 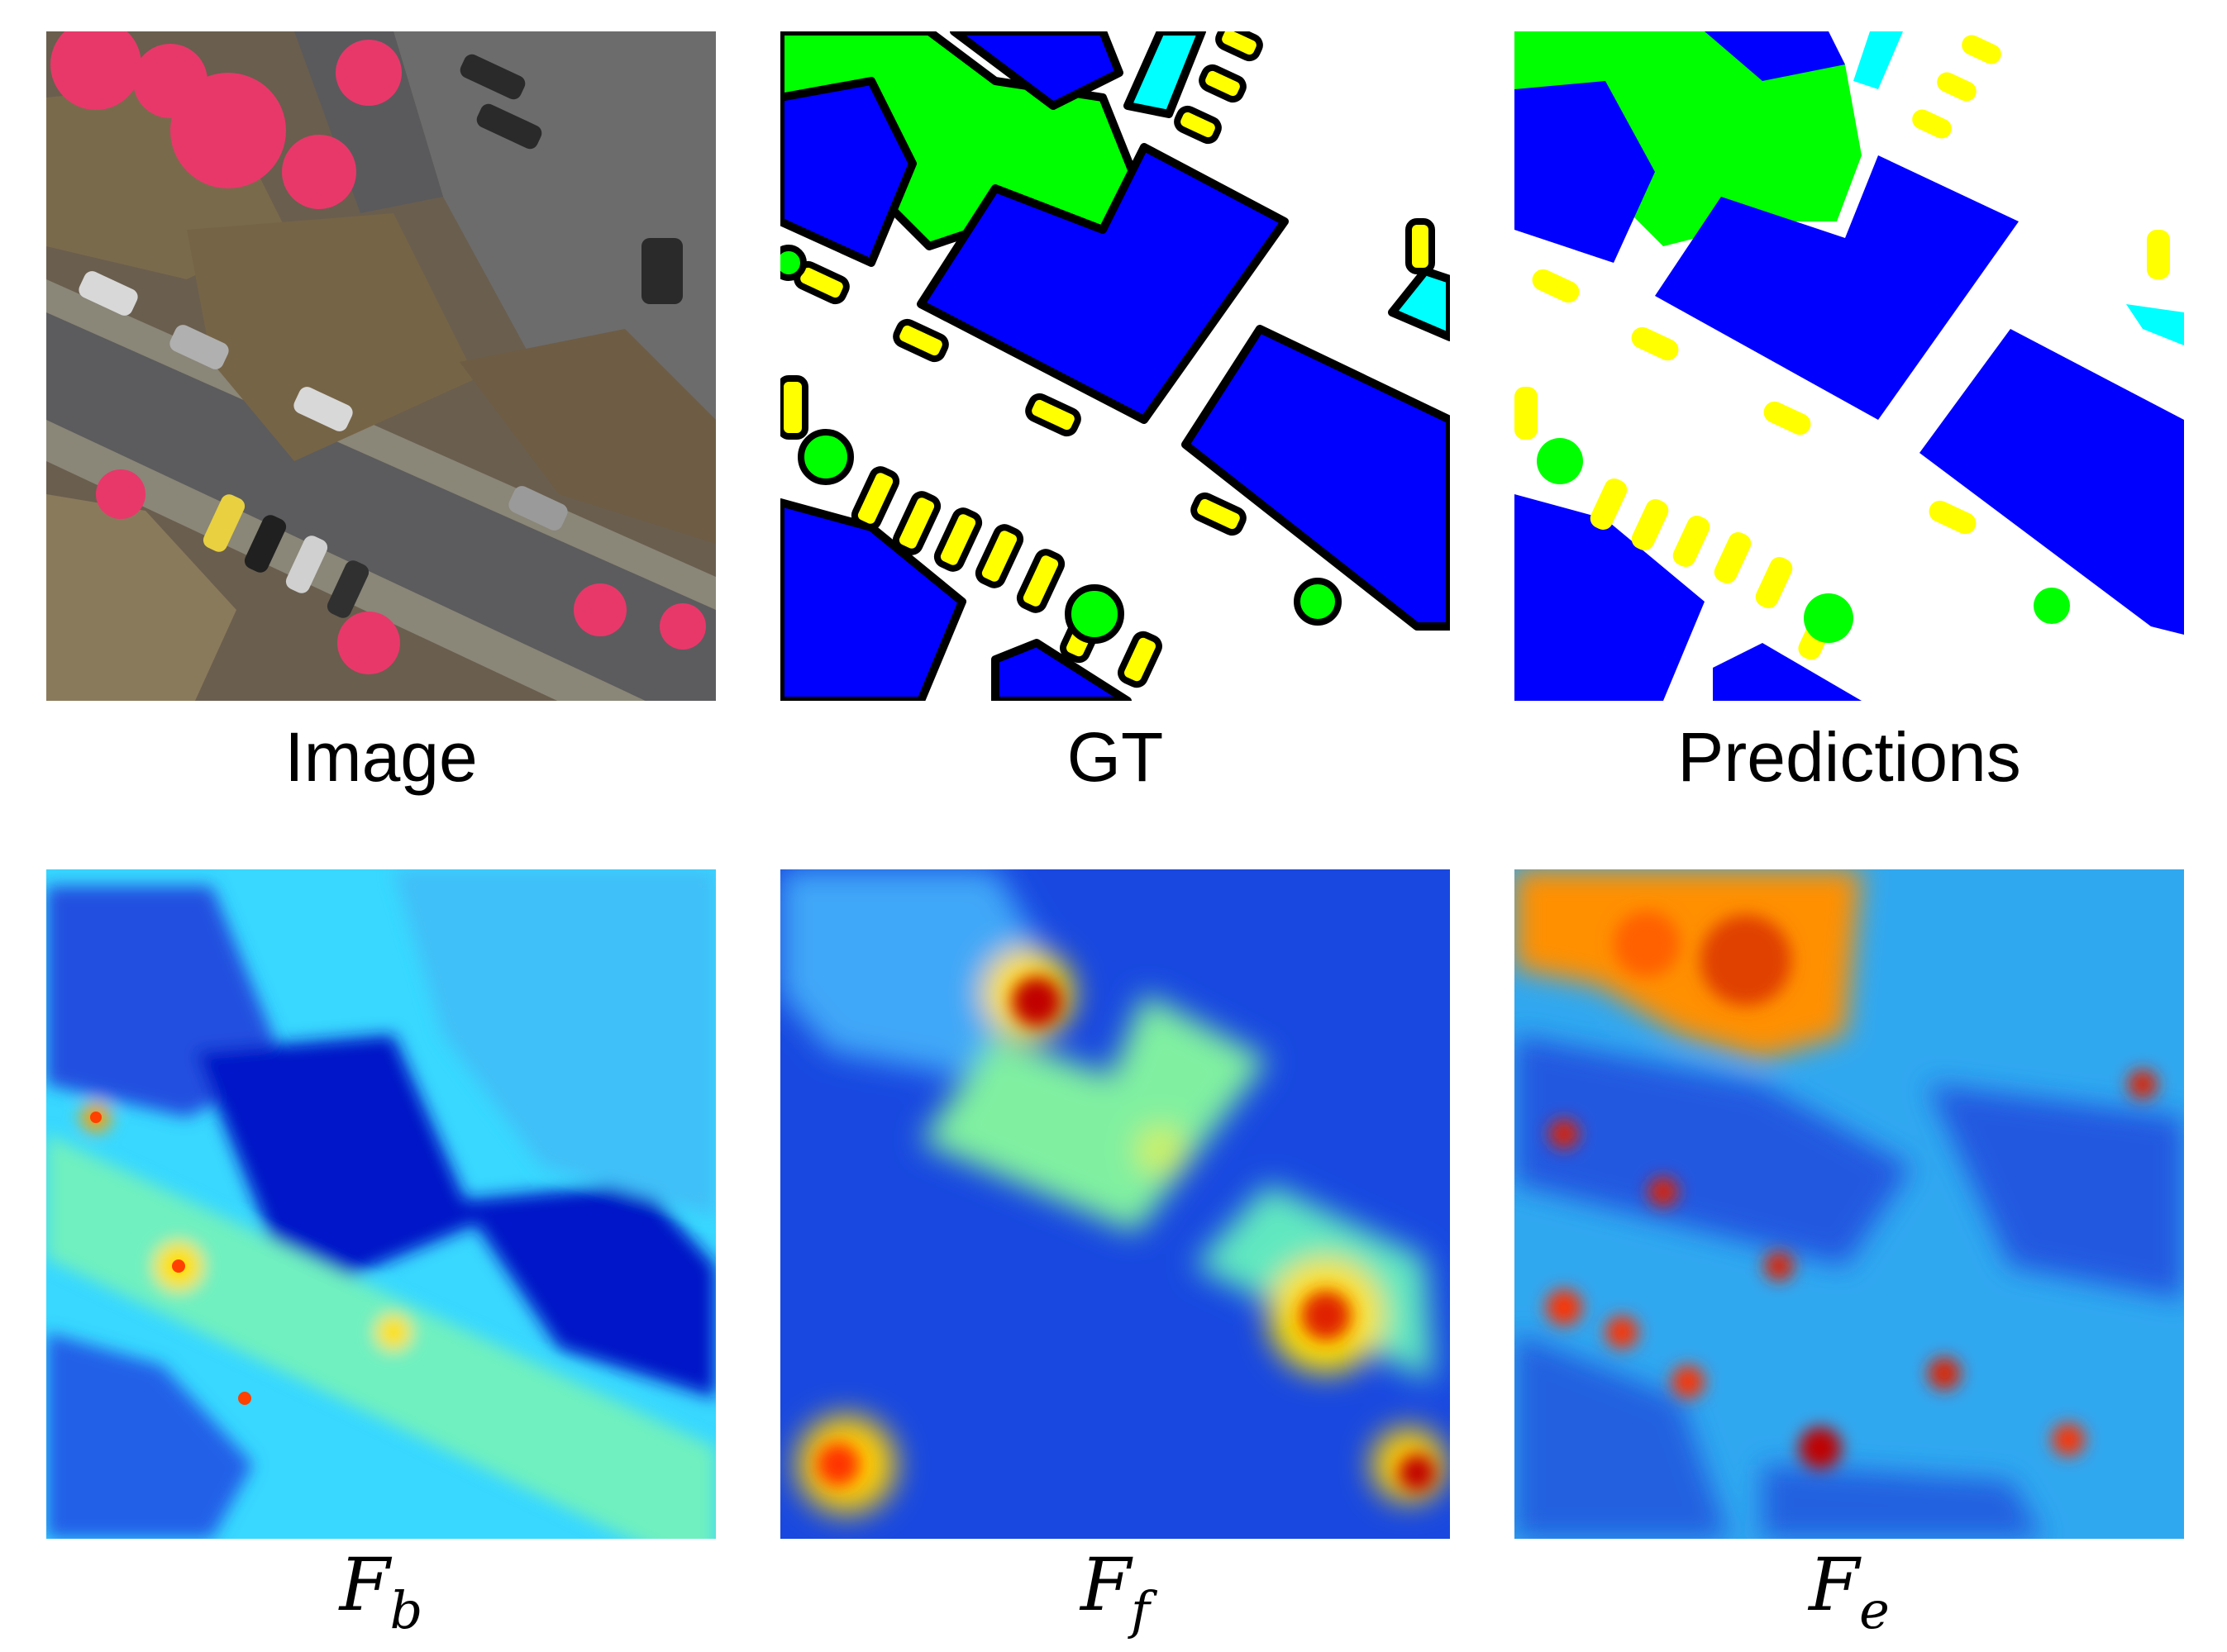 What do you see at coordinates (365, 1584) in the screenshot?
I see `caption-fb-main: F` at bounding box center [365, 1584].